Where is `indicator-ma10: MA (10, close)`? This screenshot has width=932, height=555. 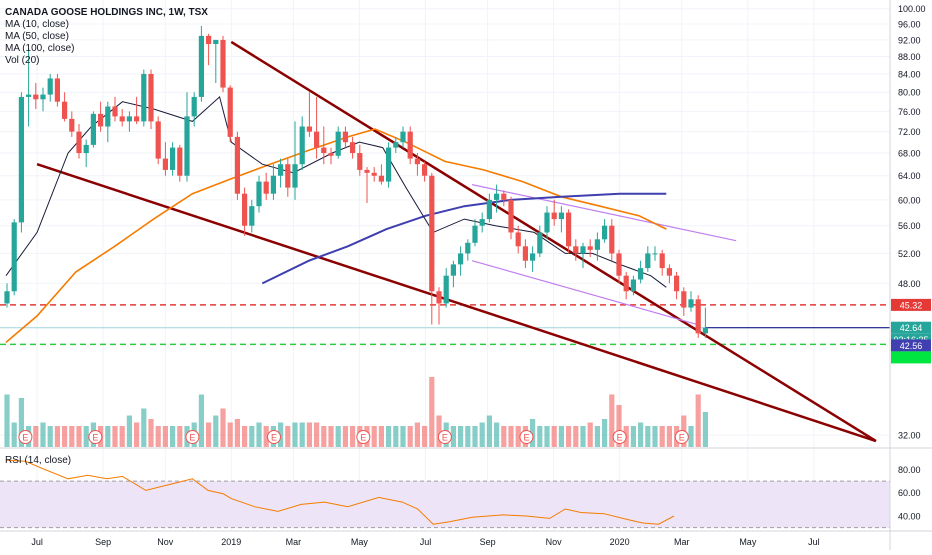
indicator-ma10: MA (10, close) is located at coordinates (37, 24).